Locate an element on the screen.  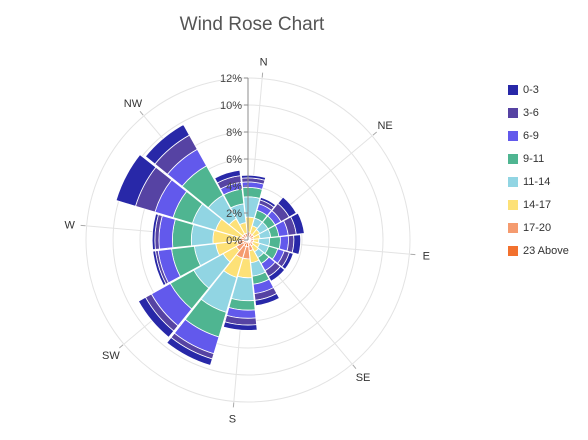
legend-item: 6-9 is located at coordinates (538, 135).